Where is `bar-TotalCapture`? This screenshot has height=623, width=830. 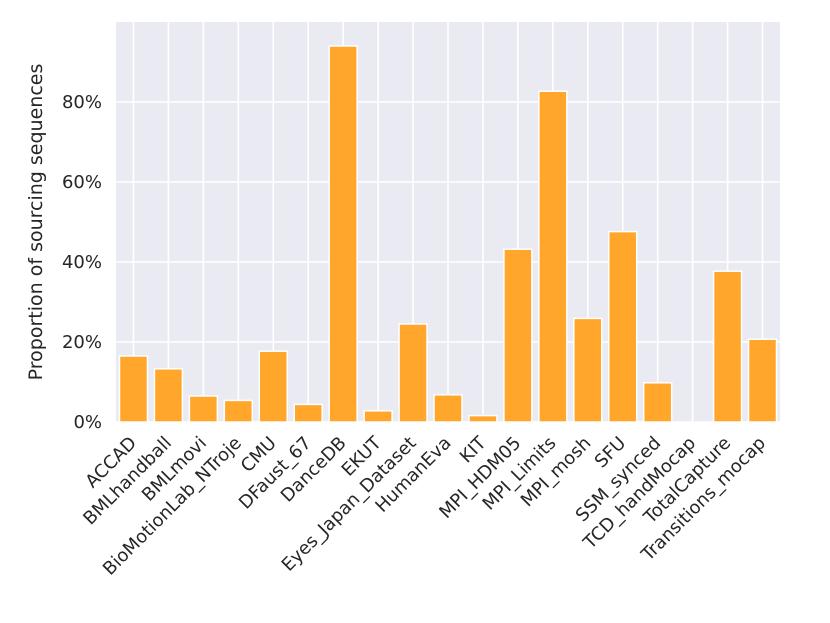
bar-TotalCapture is located at coordinates (727, 346).